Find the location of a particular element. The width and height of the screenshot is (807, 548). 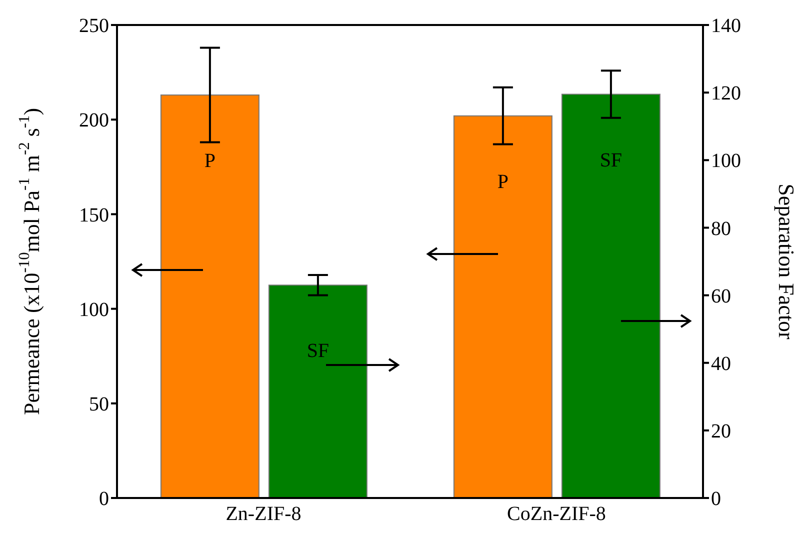

y-tick-label: 100 is located at coordinates (94, 309).